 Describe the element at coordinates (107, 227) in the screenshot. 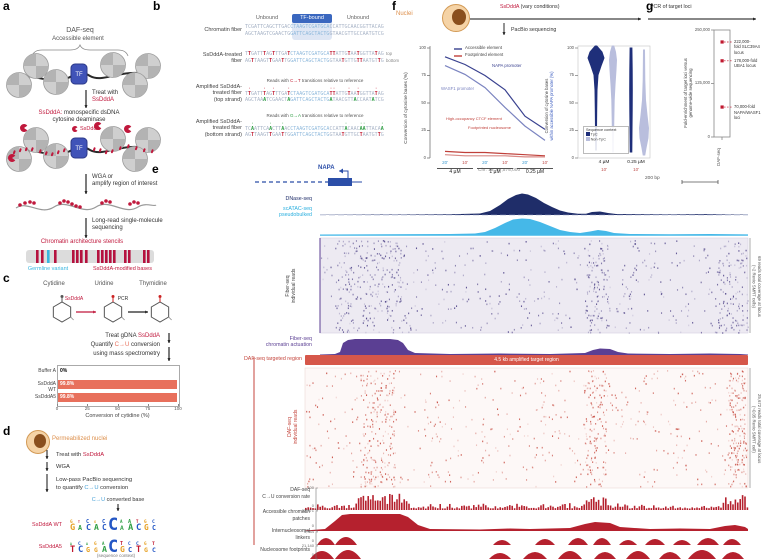

I see `longread-step-line2: sequencing` at that location.